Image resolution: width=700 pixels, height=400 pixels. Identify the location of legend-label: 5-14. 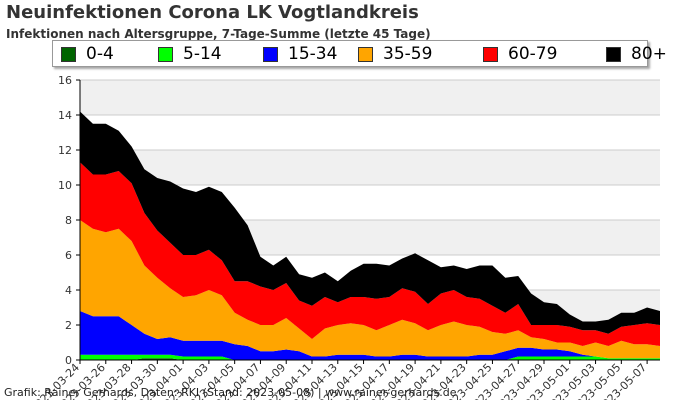
(202, 54).